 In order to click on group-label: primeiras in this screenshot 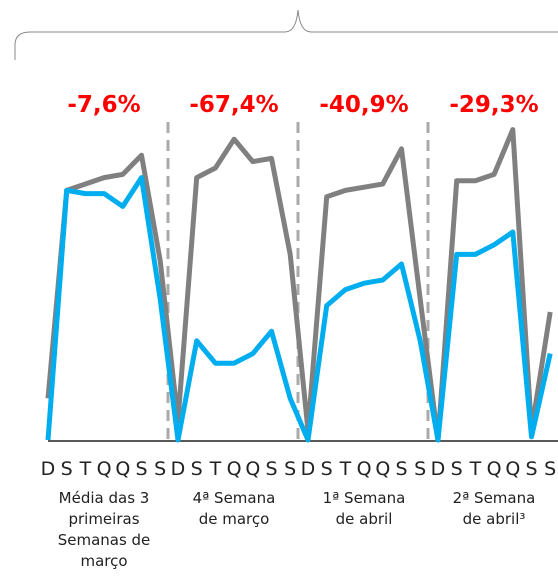, I will do `click(103, 519)`.